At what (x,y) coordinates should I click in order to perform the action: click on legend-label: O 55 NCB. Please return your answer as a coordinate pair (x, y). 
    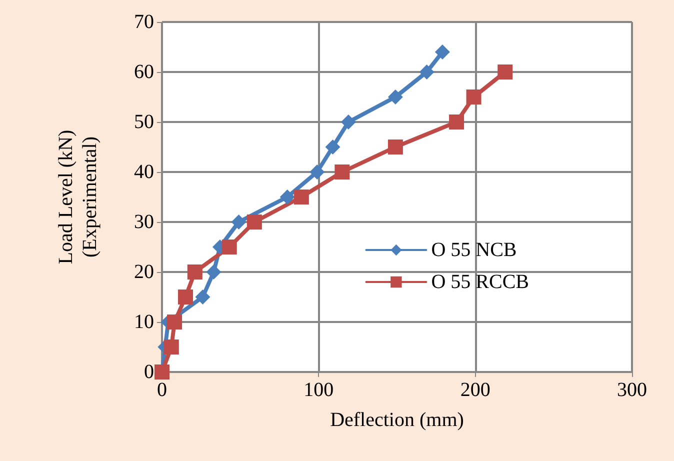
    Looking at the image, I should click on (474, 250).